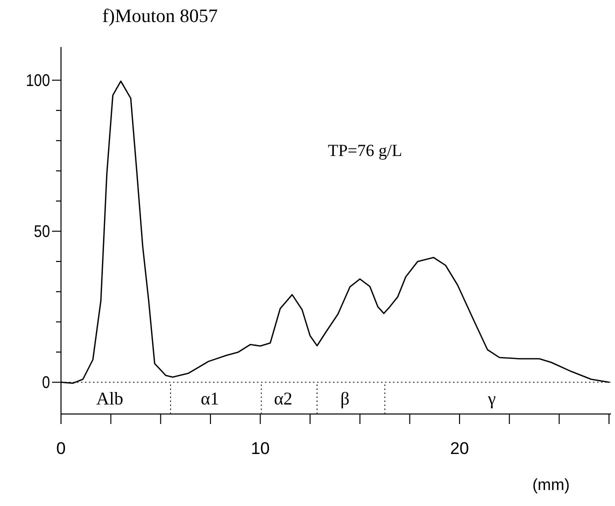 The image size is (615, 506). Describe the element at coordinates (491, 398) in the screenshot. I see `annotation: γ` at that location.